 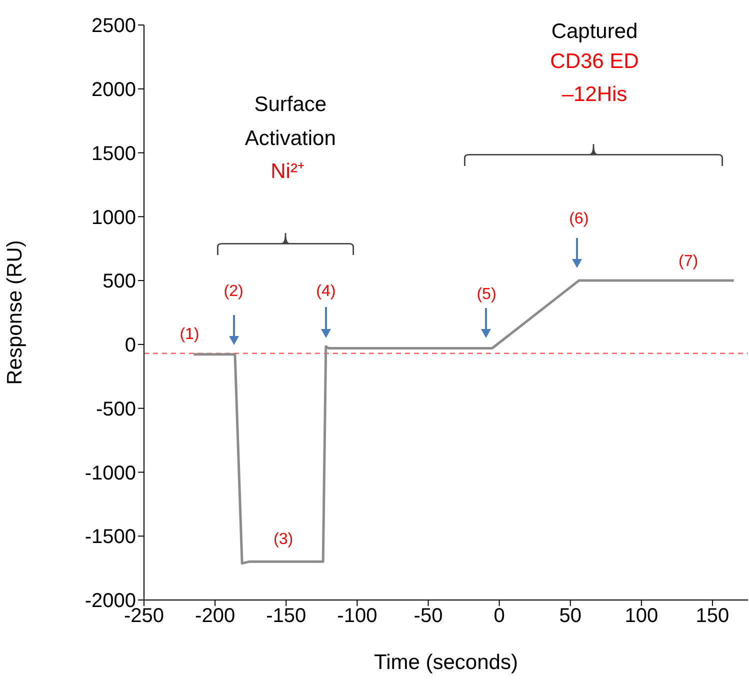 What do you see at coordinates (190, 334) in the screenshot?
I see `annotation: (1)` at bounding box center [190, 334].